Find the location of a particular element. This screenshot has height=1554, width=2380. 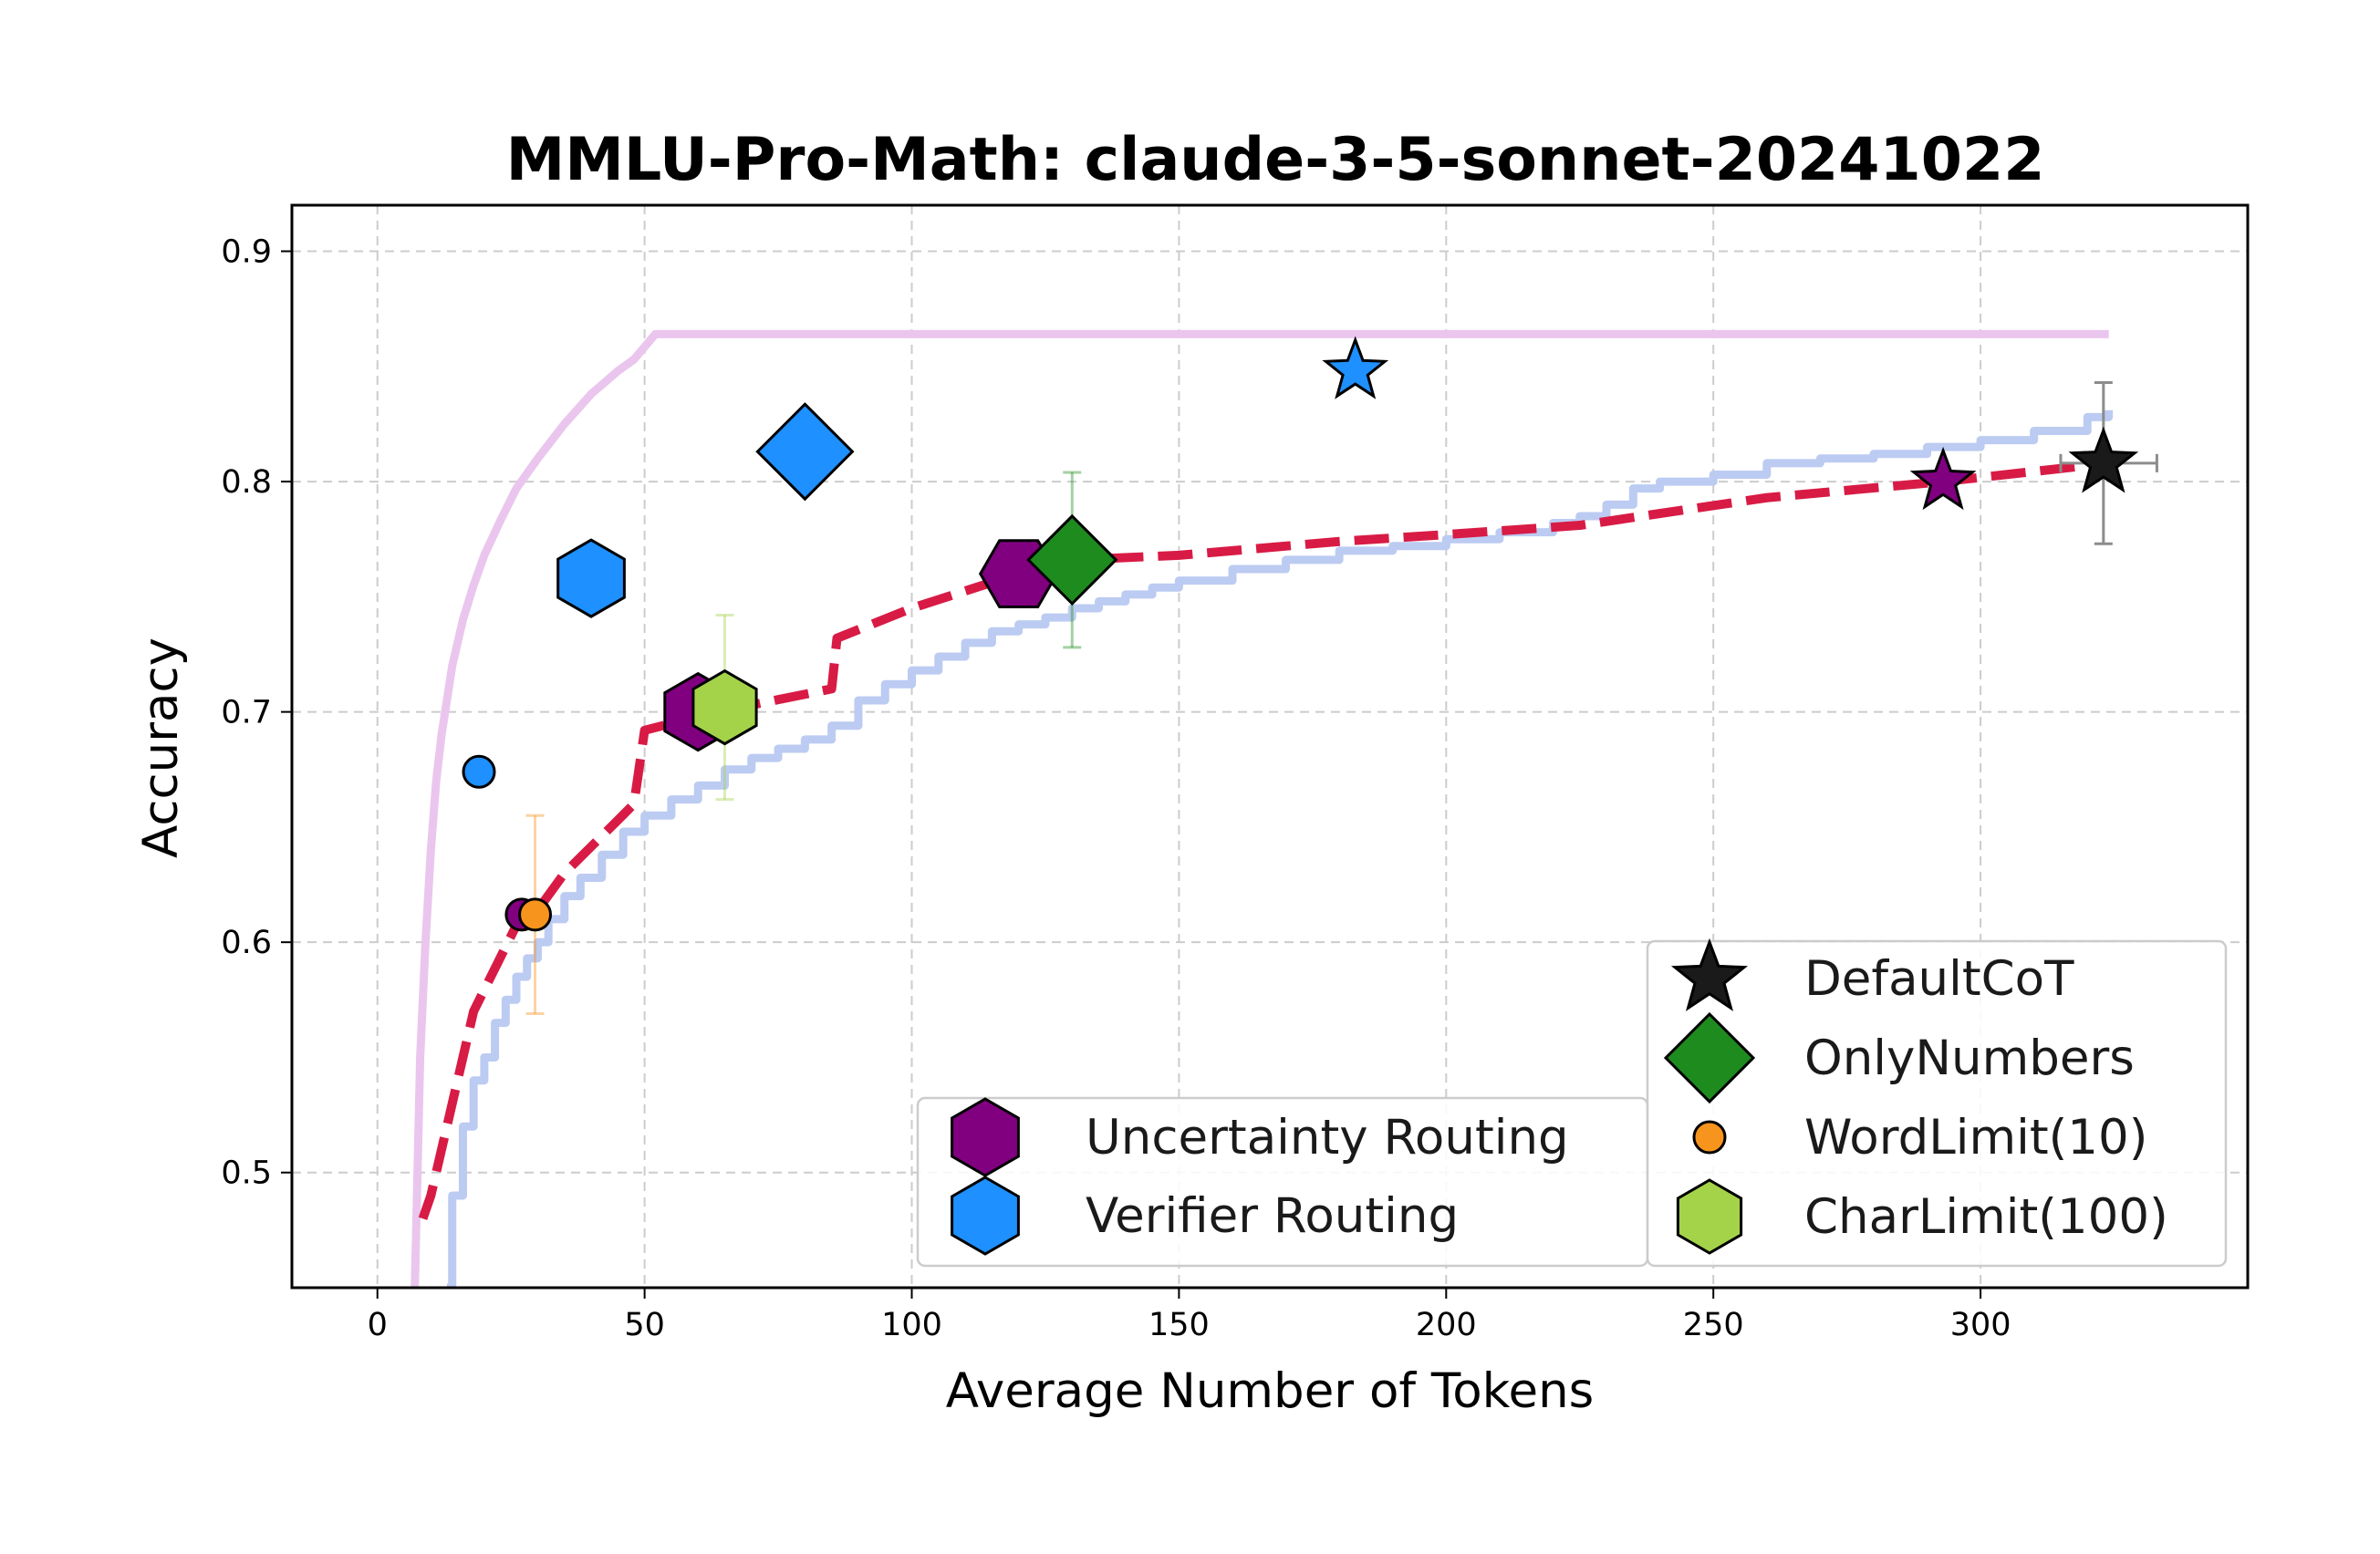

x-tick-label: 150 is located at coordinates (1179, 1325).